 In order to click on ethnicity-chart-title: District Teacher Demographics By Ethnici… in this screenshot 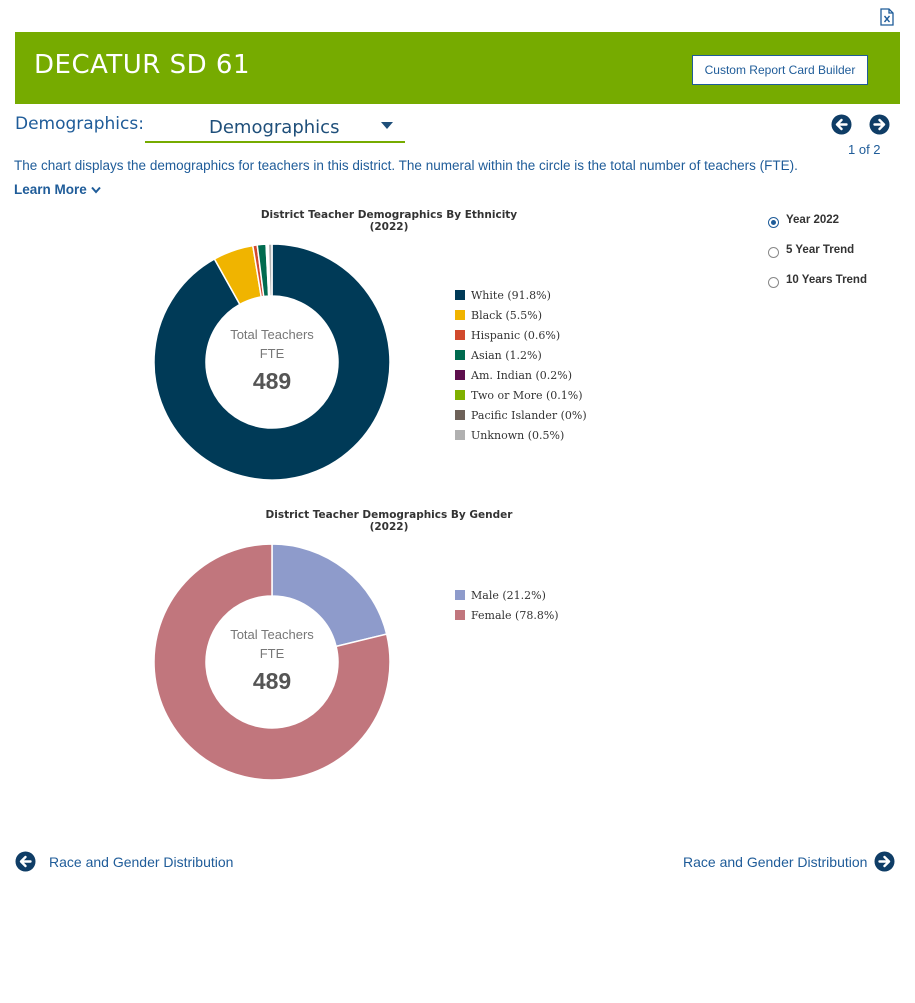, I will do `click(389, 221)`.